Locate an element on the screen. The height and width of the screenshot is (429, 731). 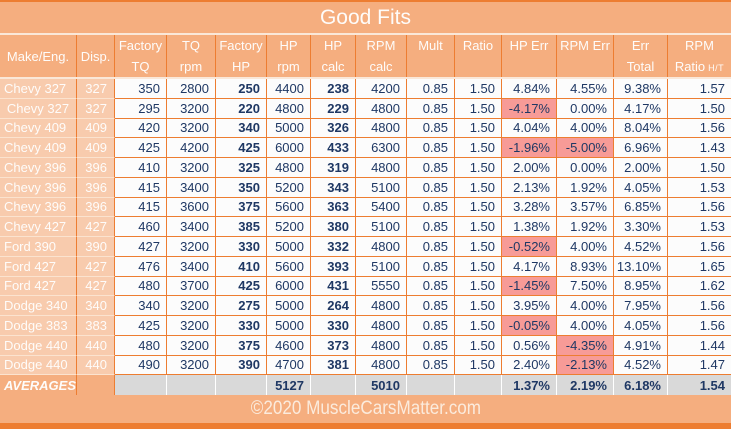
cell-err_total: 6.18% is located at coordinates (641, 385).